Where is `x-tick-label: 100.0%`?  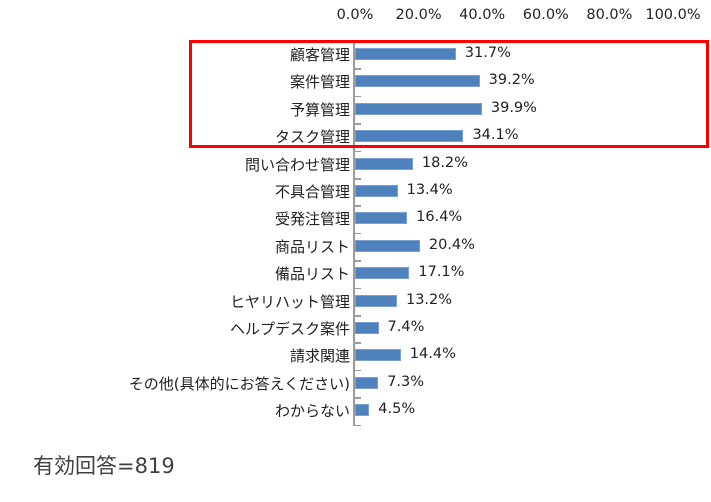 x-tick-label: 100.0% is located at coordinates (673, 15).